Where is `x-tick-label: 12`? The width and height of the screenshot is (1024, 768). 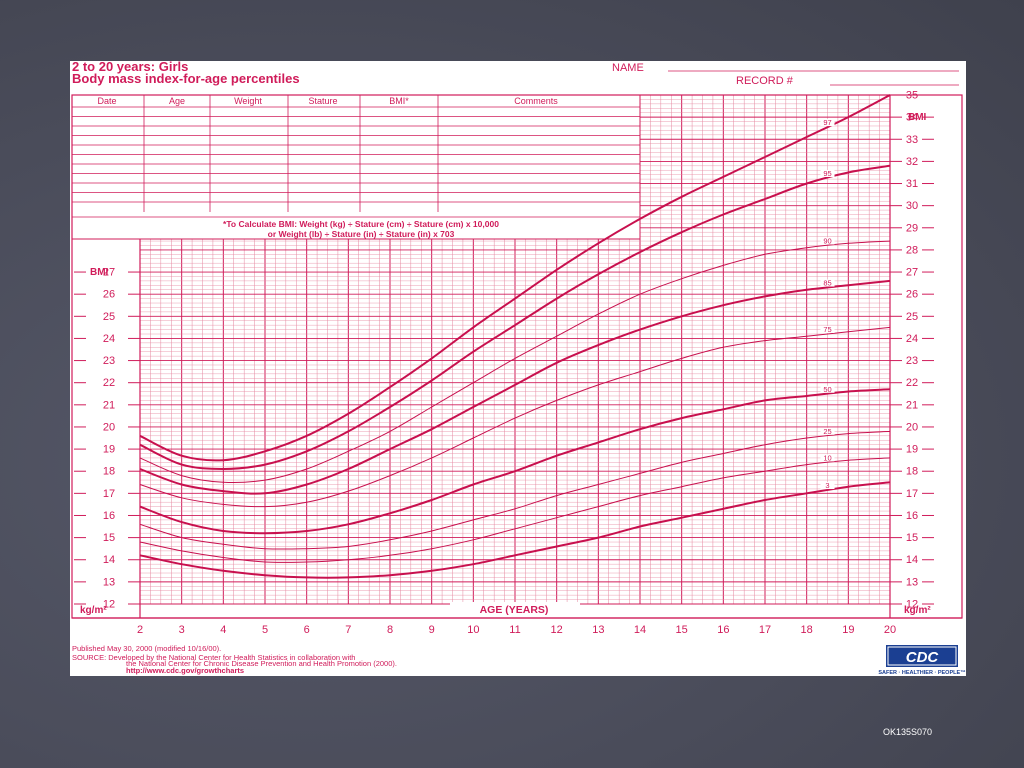
x-tick-label: 12 is located at coordinates (557, 630).